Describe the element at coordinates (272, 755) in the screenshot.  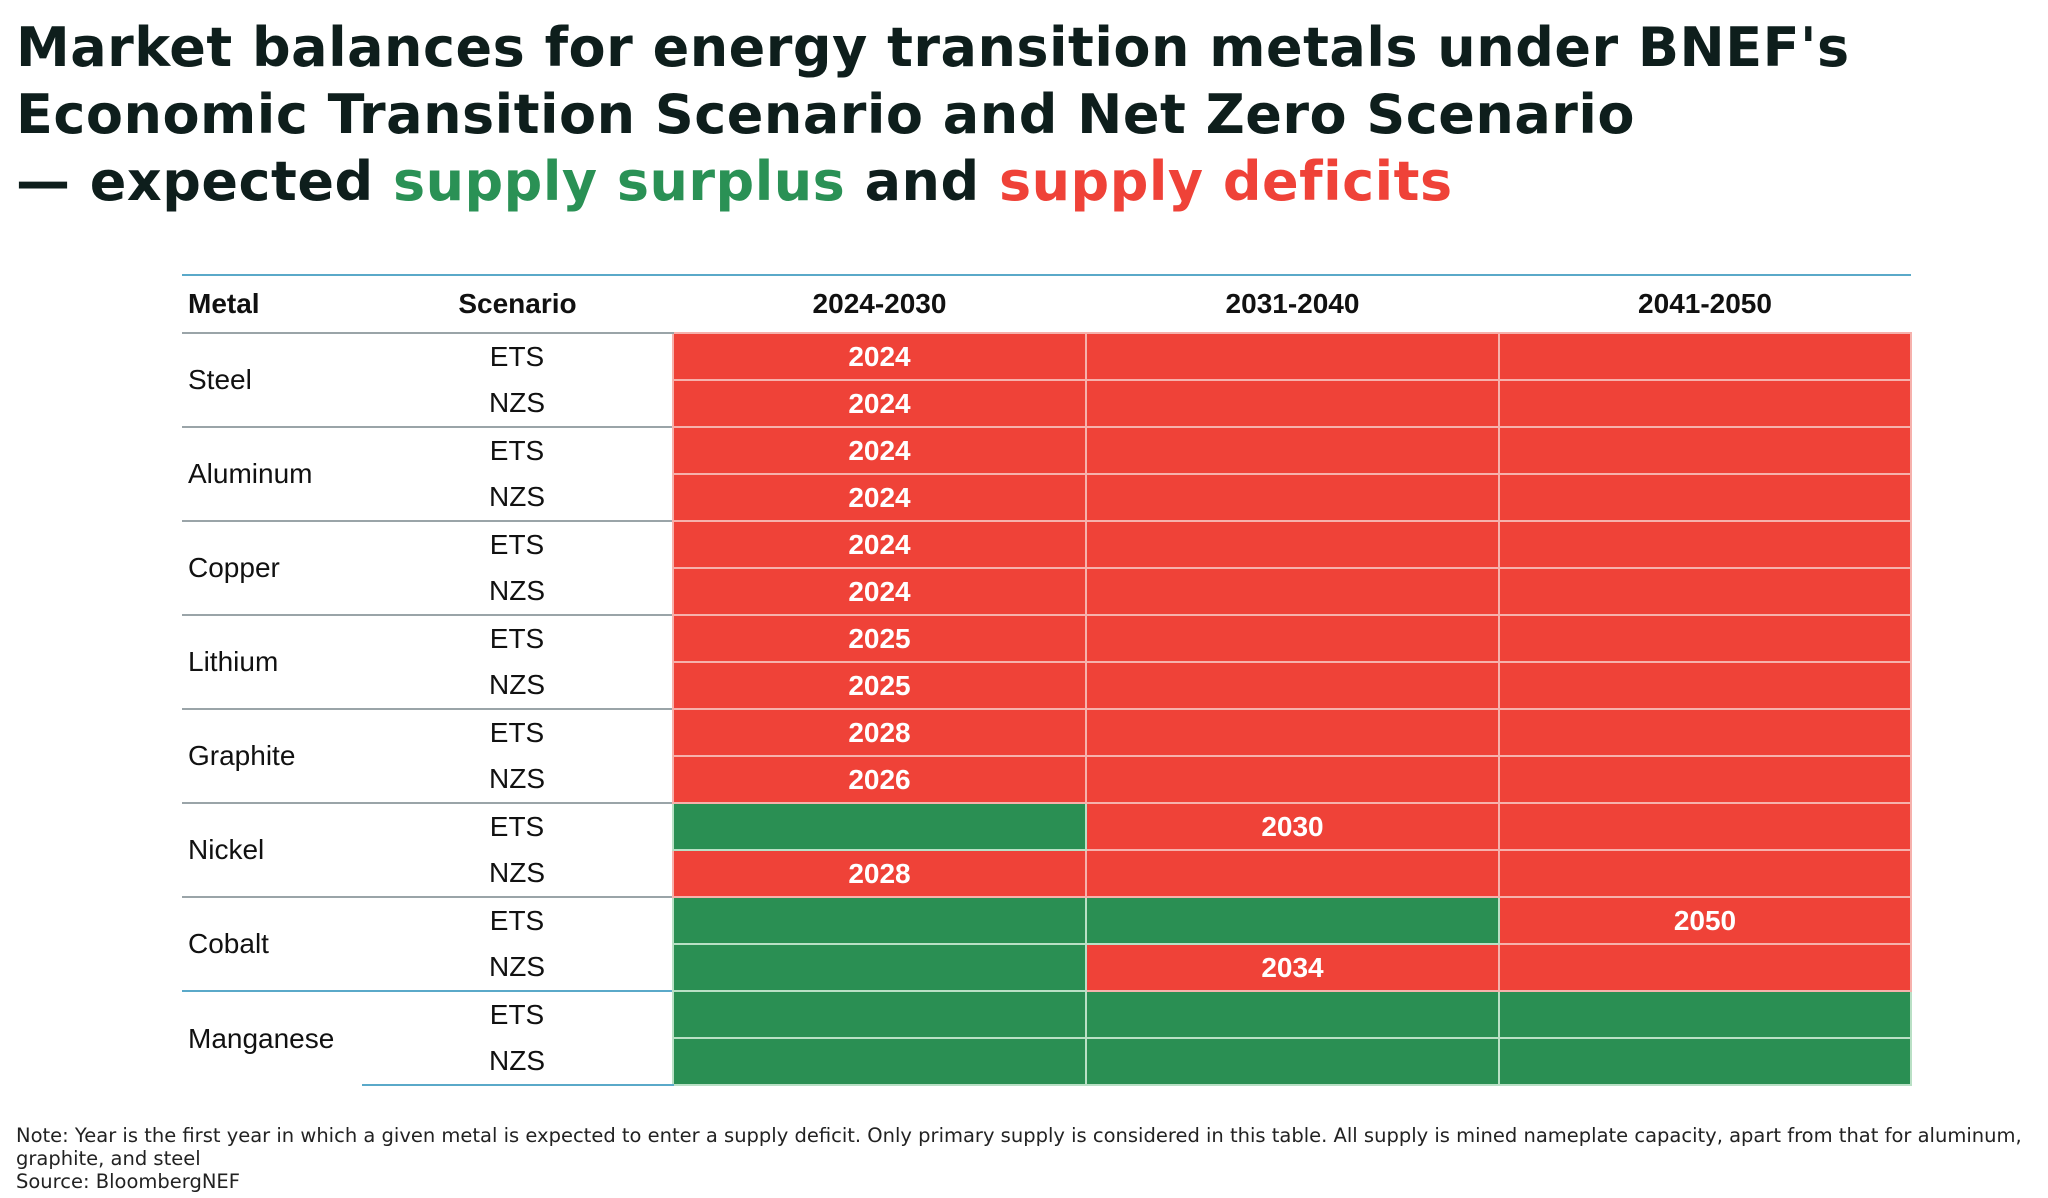
I see `metal-label: Graphite` at that location.